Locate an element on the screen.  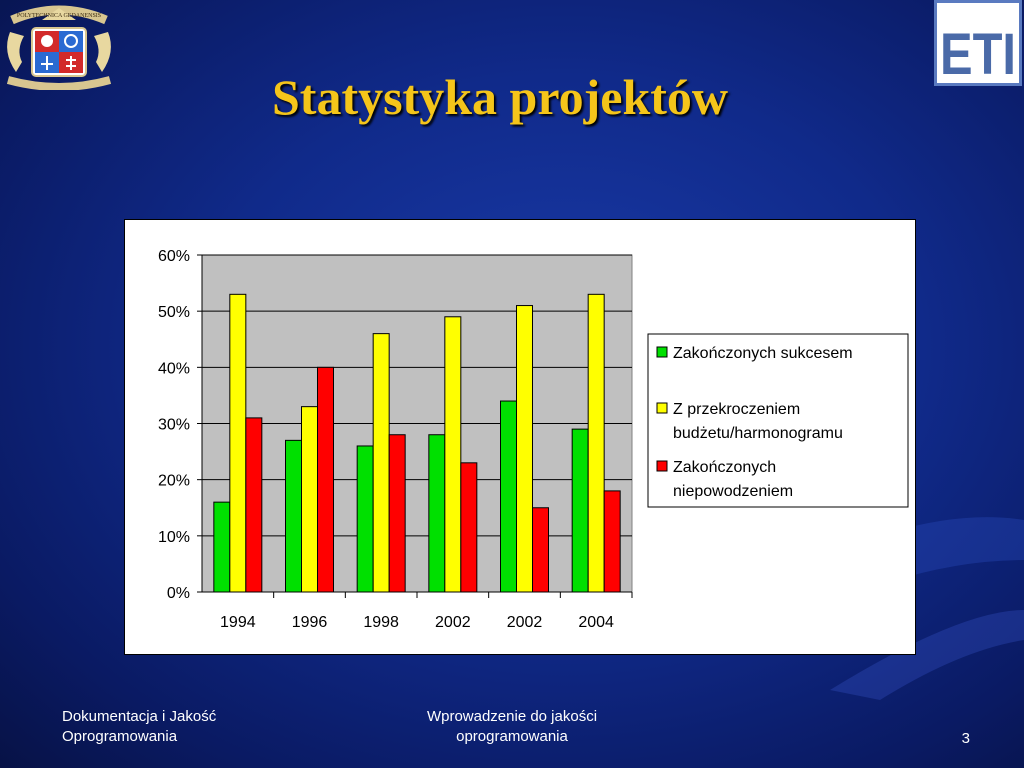
university-crest-logo: POLYTECHNICA GEDANENSIS is located at coordinates (59, 47).